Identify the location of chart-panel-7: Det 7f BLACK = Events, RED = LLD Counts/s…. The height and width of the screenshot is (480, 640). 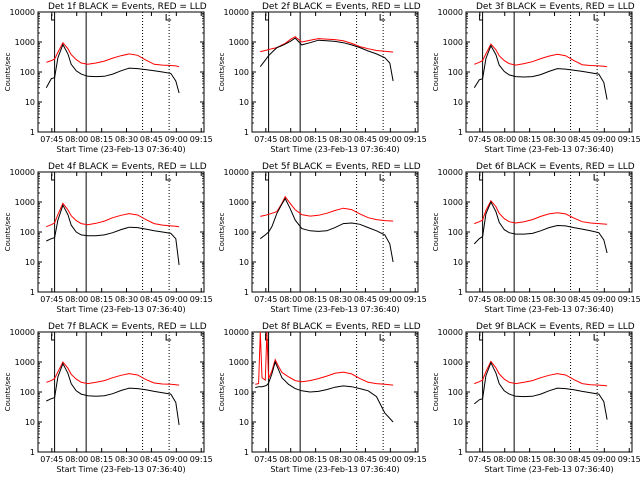
(108, 398).